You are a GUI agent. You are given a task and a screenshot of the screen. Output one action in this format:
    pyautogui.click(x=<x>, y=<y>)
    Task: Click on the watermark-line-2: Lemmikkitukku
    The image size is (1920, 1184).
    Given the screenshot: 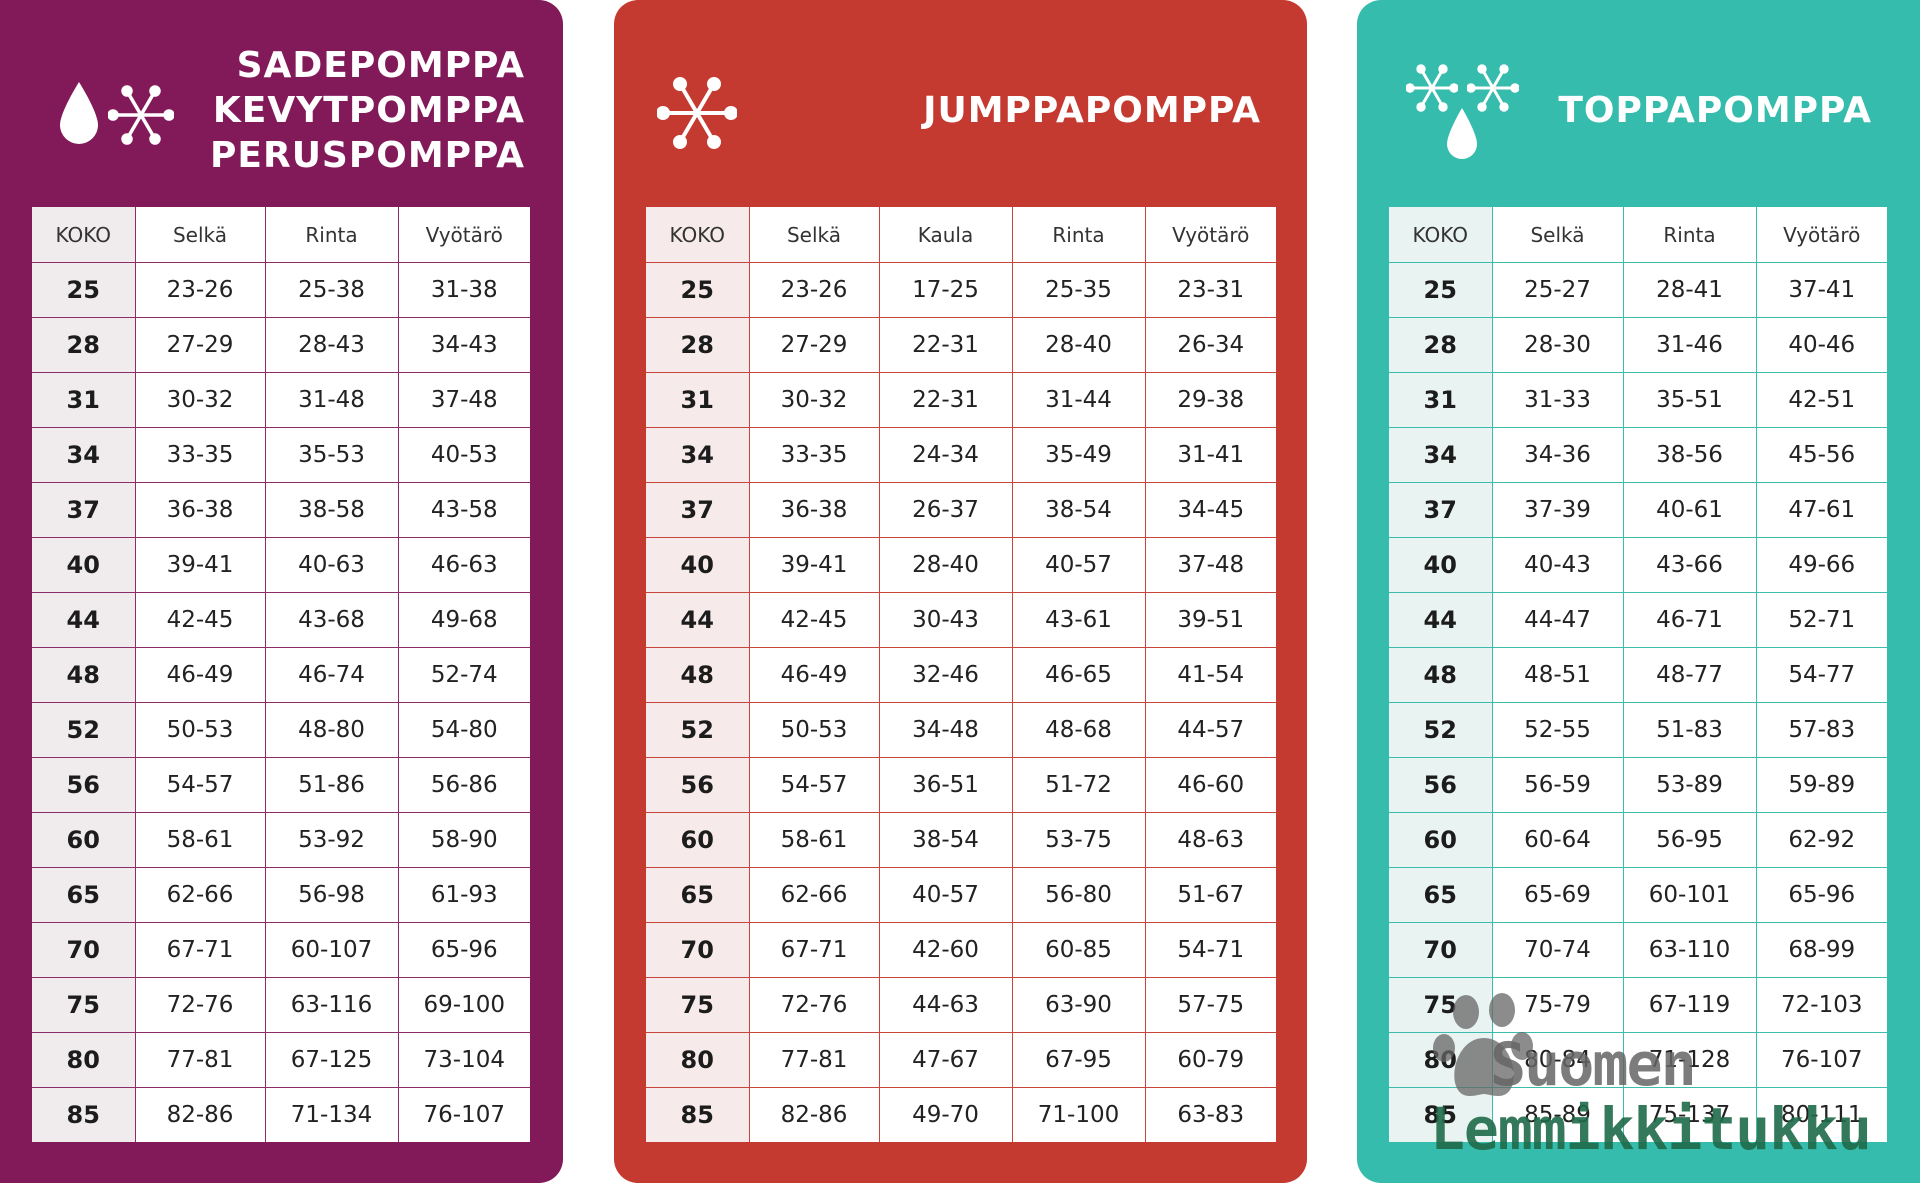 What is the action you would take?
    pyautogui.click(x=1651, y=1129)
    